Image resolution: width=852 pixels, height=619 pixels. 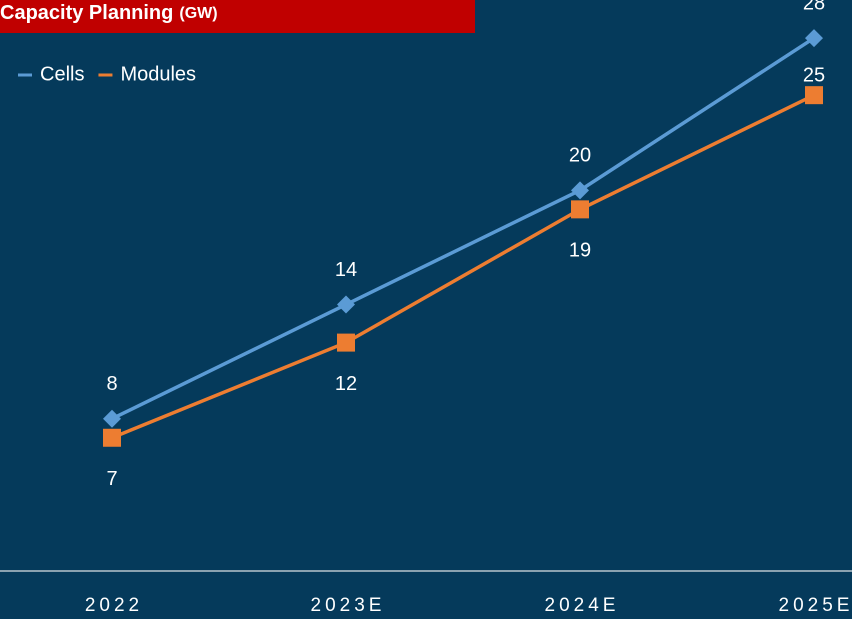 I want to click on data-label: 19, so click(x=580, y=251).